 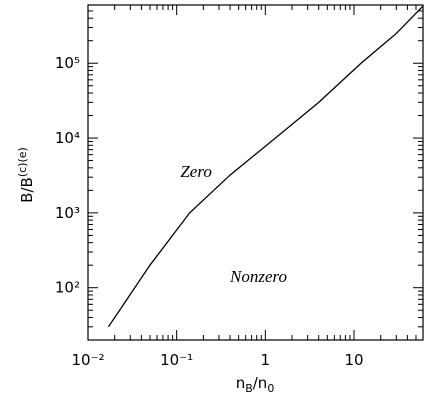 I want to click on y-axis-label: B/B(c)(e), so click(x=26, y=175).